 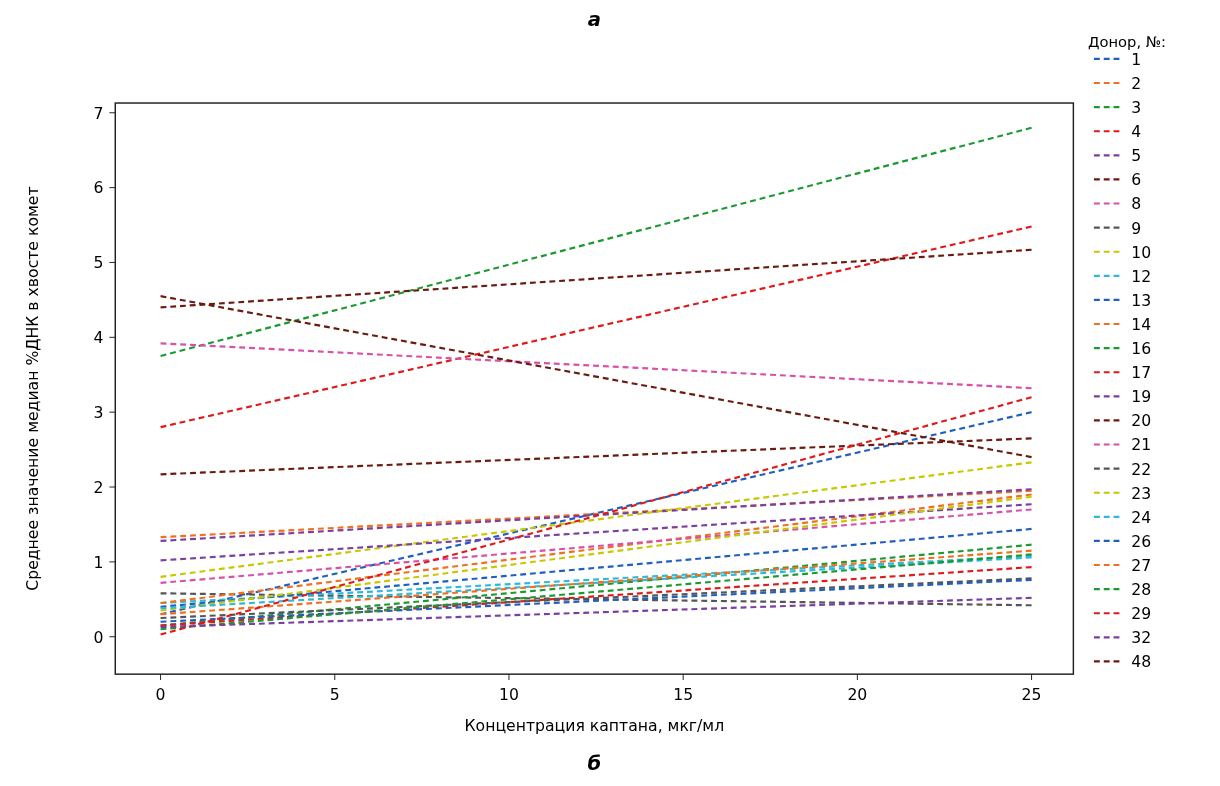 I want to click on legend-label: 14, so click(x=1141, y=324).